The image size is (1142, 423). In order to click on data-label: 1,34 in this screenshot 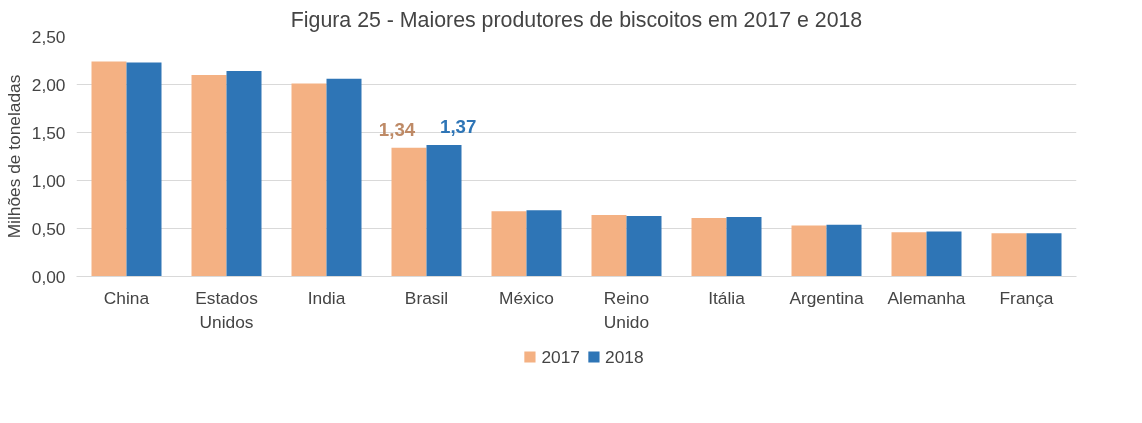, I will do `click(397, 129)`.